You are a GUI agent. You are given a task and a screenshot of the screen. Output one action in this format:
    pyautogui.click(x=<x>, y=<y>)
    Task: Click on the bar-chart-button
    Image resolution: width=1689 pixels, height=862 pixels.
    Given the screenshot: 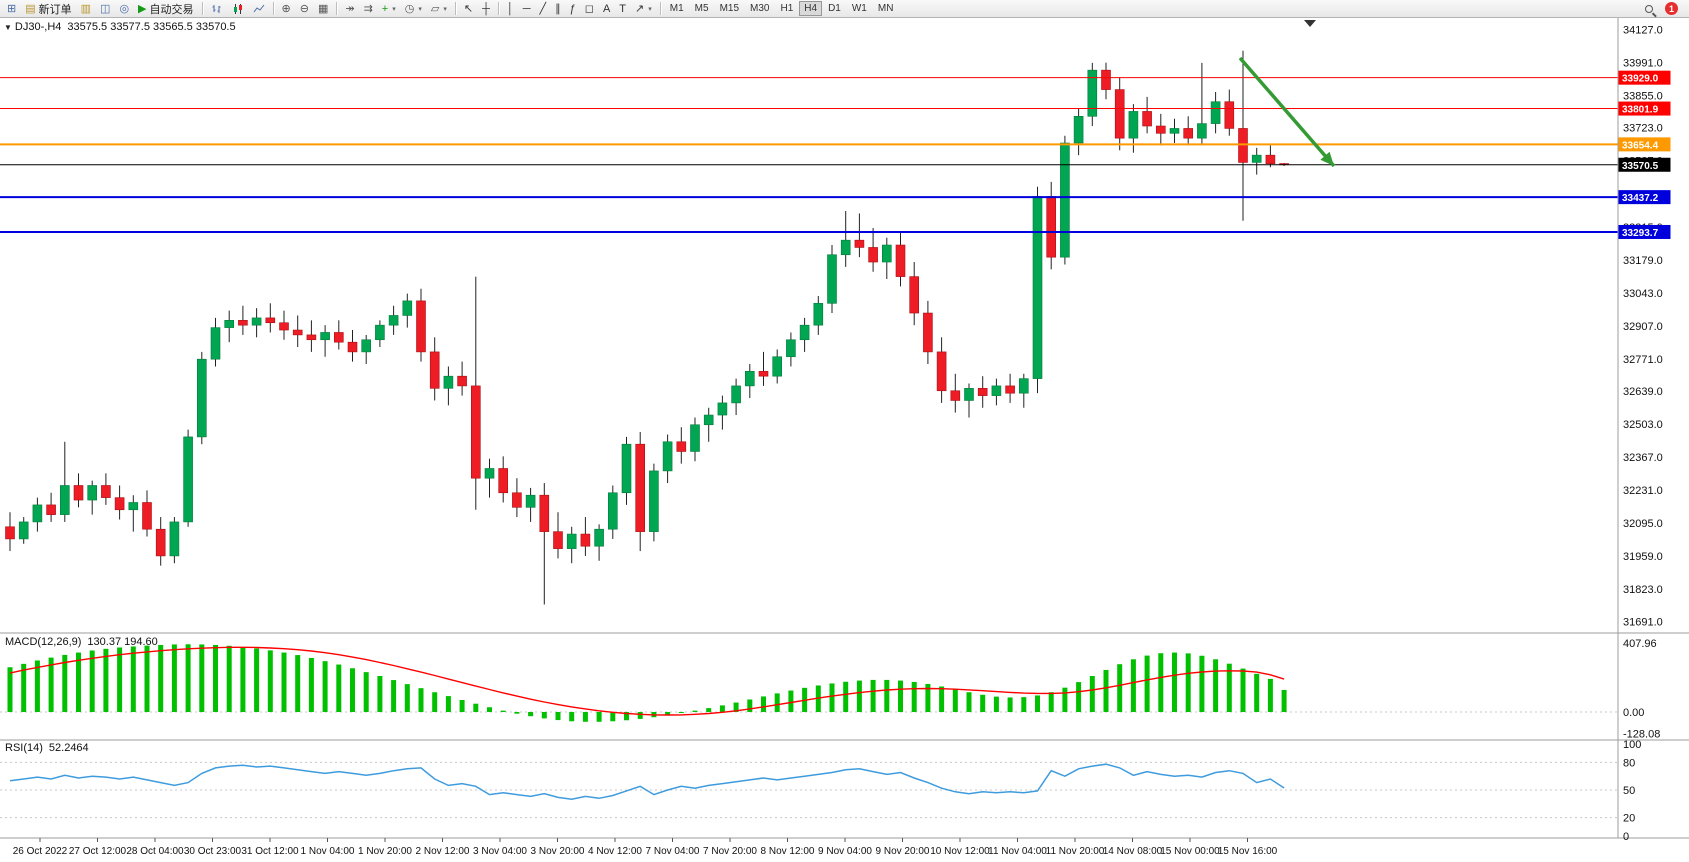 What is the action you would take?
    pyautogui.click(x=217, y=9)
    